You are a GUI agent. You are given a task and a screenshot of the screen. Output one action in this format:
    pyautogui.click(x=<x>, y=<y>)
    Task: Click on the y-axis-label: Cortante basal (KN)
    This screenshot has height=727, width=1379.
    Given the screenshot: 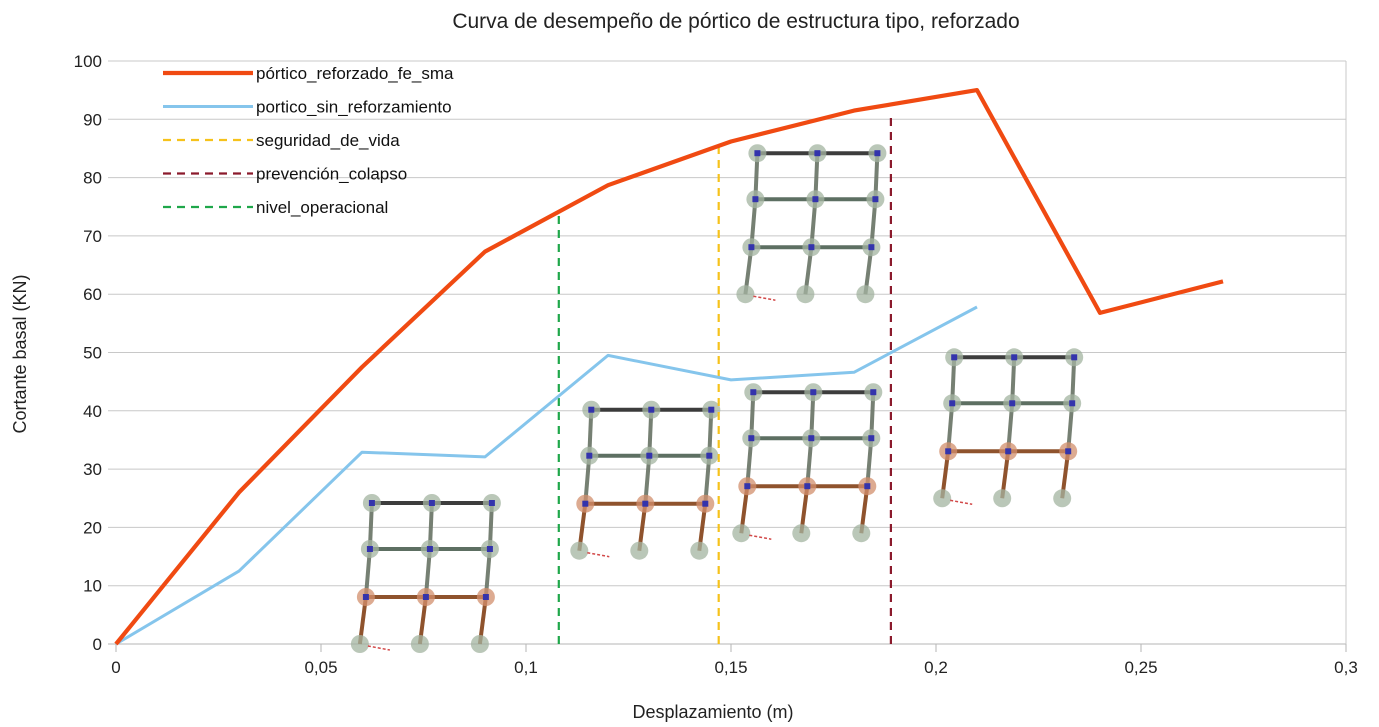 What is the action you would take?
    pyautogui.click(x=20, y=353)
    